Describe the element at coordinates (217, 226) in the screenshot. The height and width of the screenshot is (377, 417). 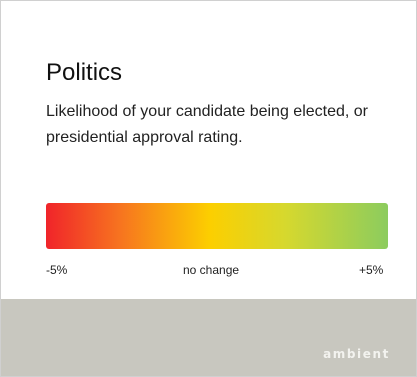
I see `color-scale-bar` at that location.